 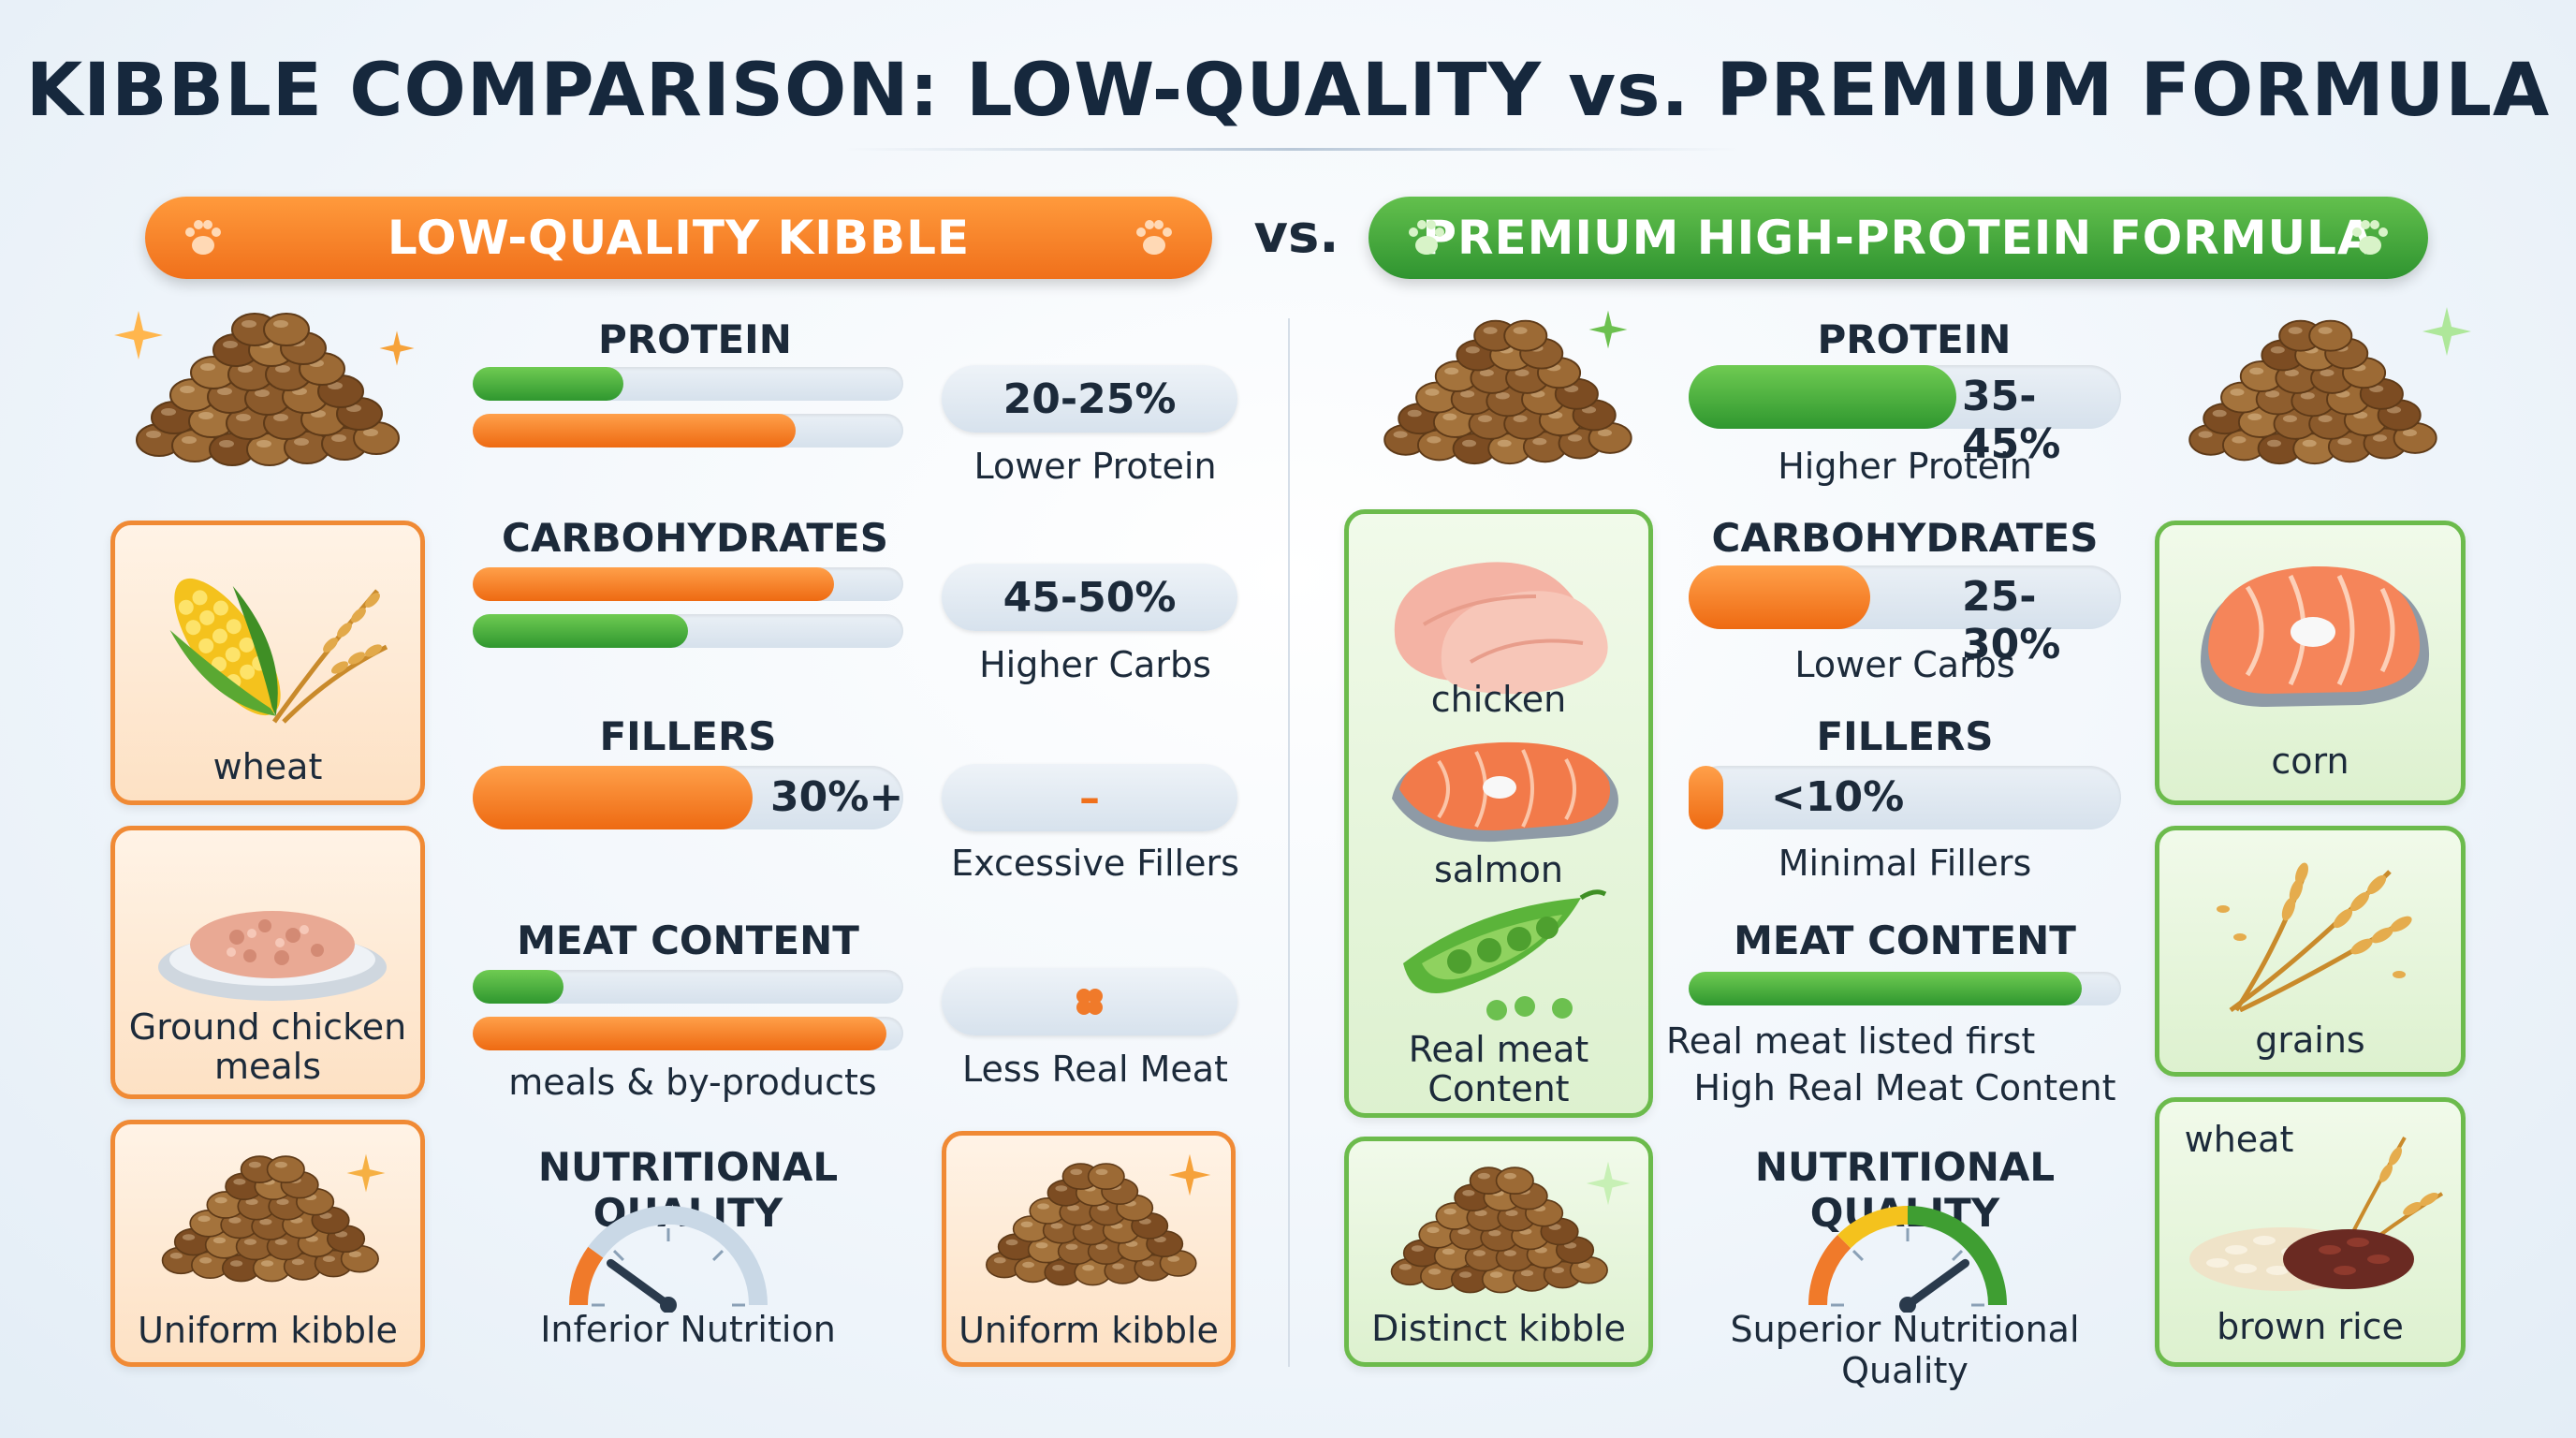 I want to click on card-label-real-meat: Real meat Content, so click(x=1498, y=1069).